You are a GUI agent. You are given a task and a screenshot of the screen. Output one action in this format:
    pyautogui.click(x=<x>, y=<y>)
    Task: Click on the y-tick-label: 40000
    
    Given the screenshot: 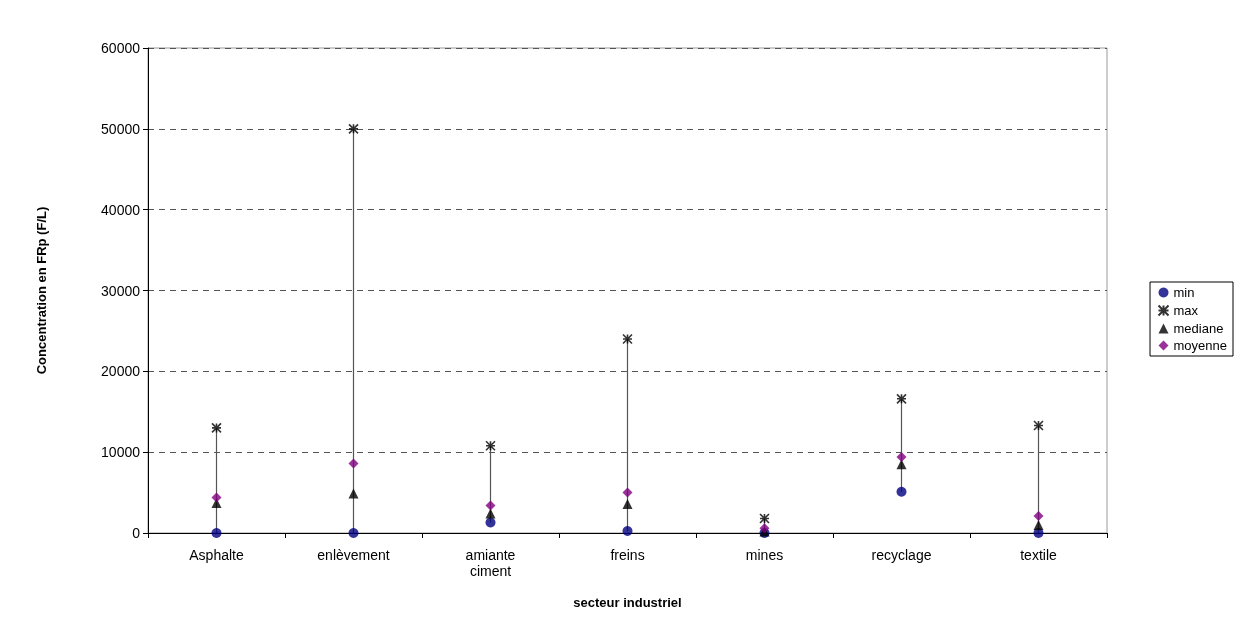 What is the action you would take?
    pyautogui.click(x=121, y=209)
    